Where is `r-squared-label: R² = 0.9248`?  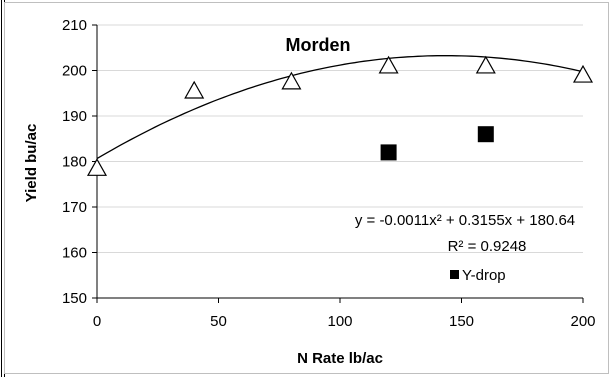
r-squared-label: R² = 0.9248 is located at coordinates (487, 246).